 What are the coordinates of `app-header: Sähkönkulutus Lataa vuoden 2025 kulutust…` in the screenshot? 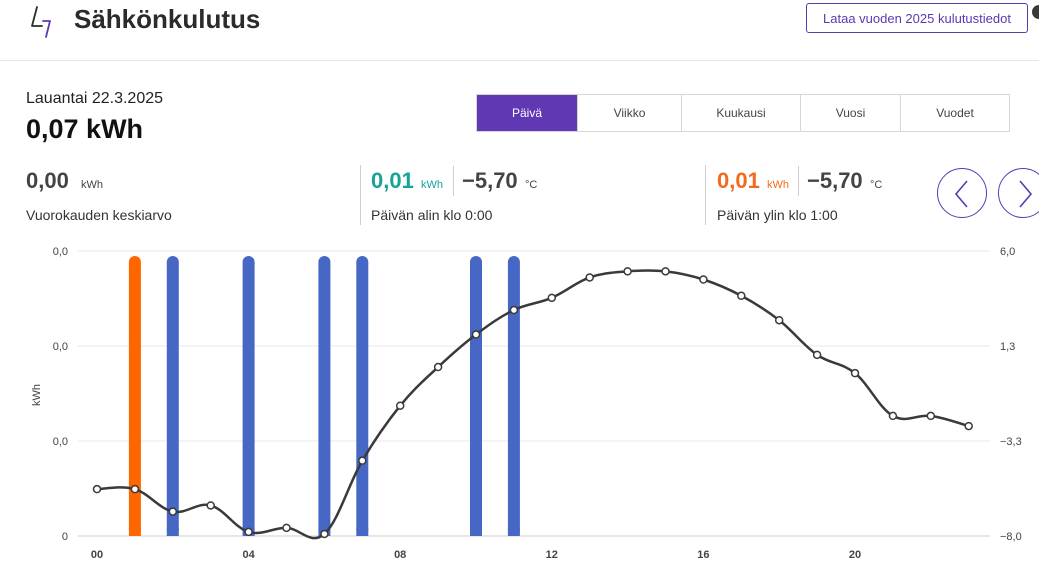 It's located at (519, 30).